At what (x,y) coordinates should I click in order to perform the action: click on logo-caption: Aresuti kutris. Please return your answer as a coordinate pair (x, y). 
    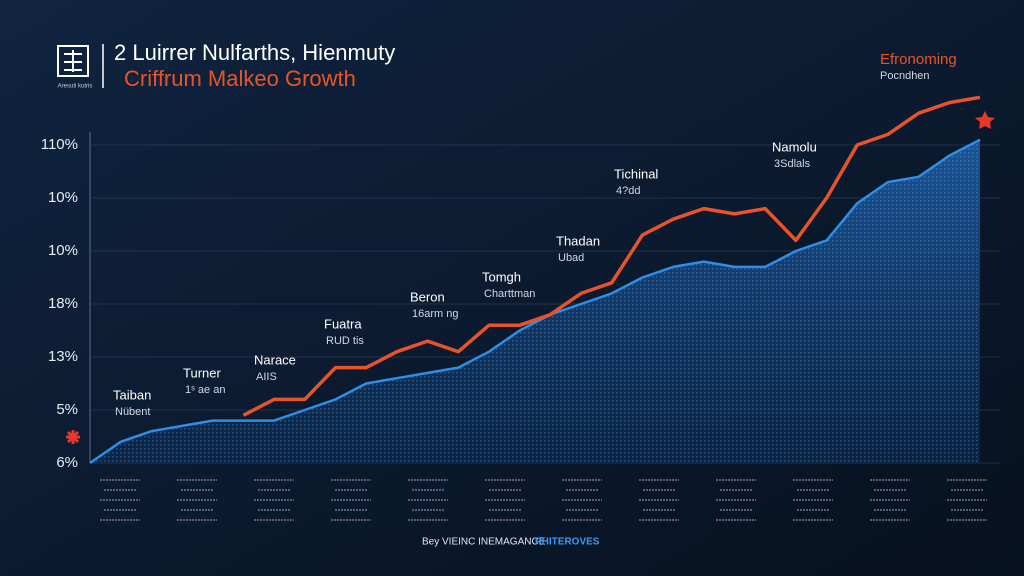
    Looking at the image, I should click on (75, 87).